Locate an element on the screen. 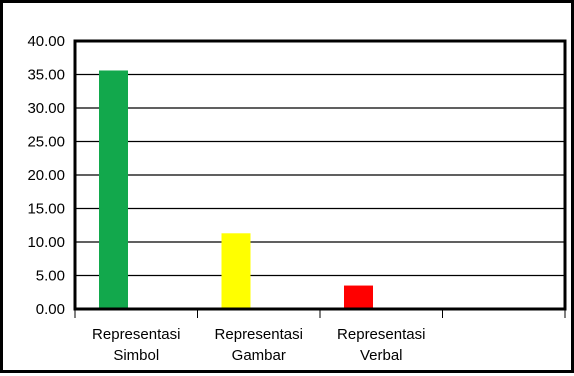 The height and width of the screenshot is (376, 574). x-category-label: Simbol is located at coordinates (136, 355).